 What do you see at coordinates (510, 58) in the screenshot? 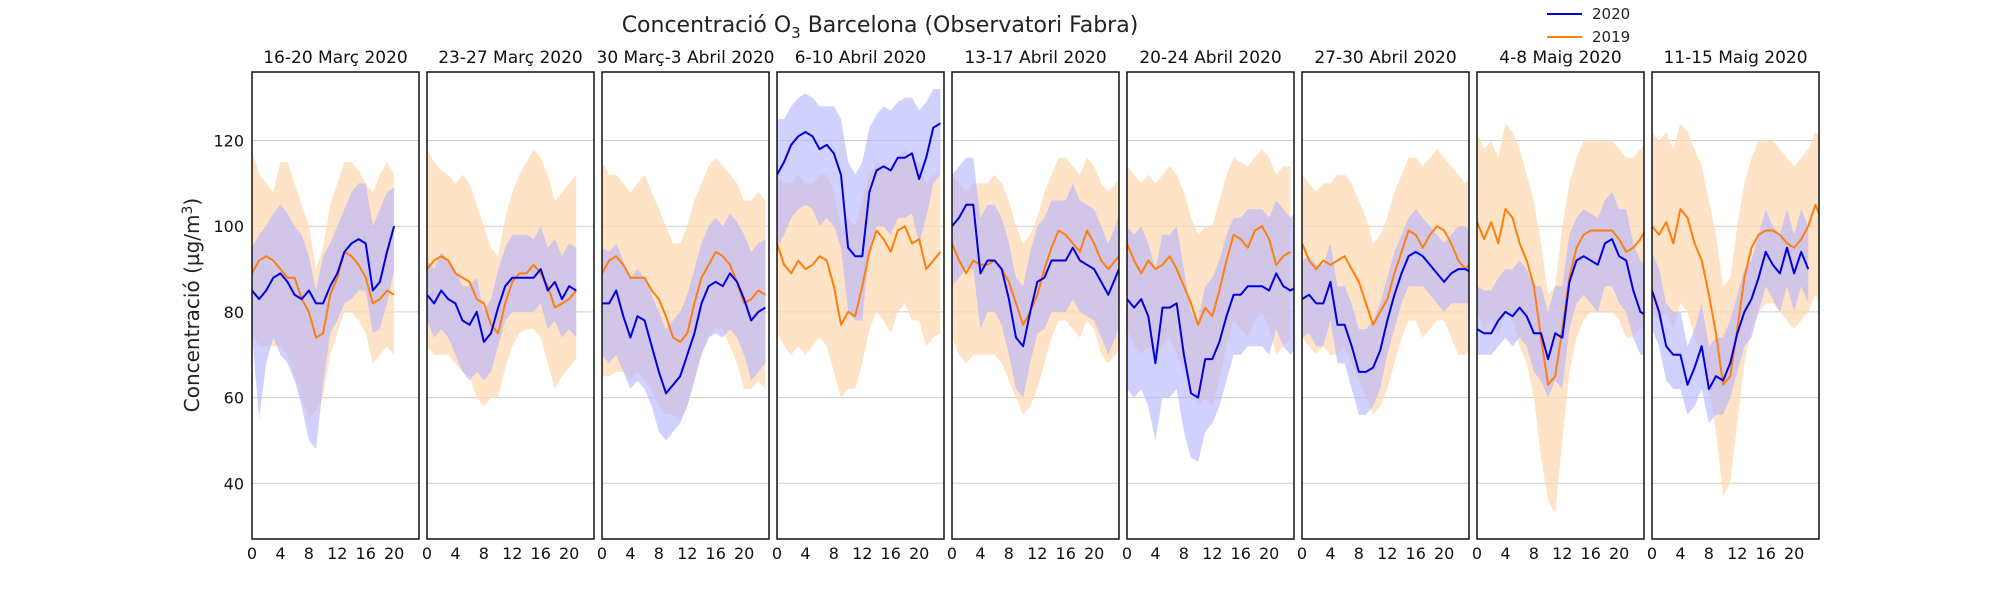
I see `panel-title: 23-27 Març 2020` at bounding box center [510, 58].